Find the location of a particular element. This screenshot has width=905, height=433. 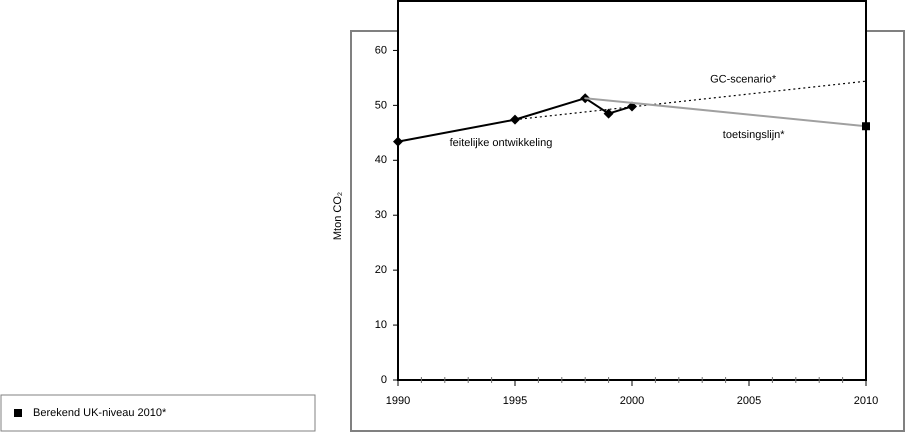

y-tick-label: 50 is located at coordinates (380, 105).